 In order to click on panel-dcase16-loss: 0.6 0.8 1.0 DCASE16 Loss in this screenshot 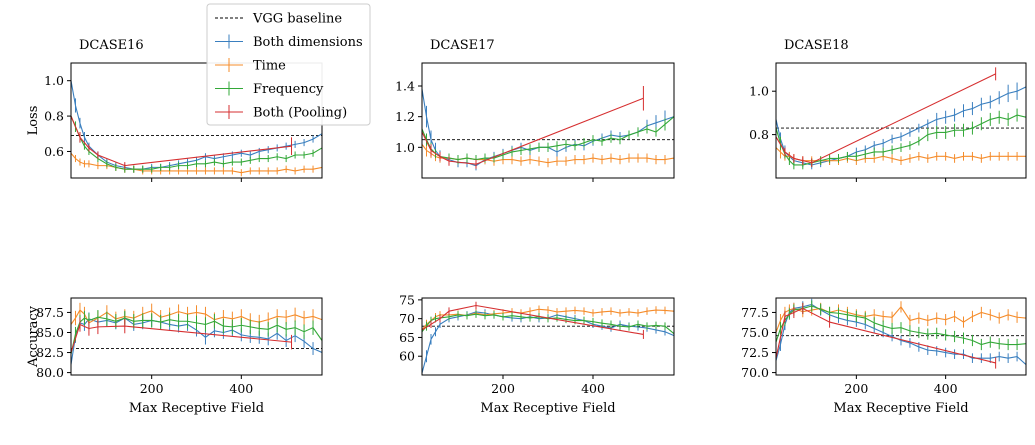, I will do `click(174, 110)`.